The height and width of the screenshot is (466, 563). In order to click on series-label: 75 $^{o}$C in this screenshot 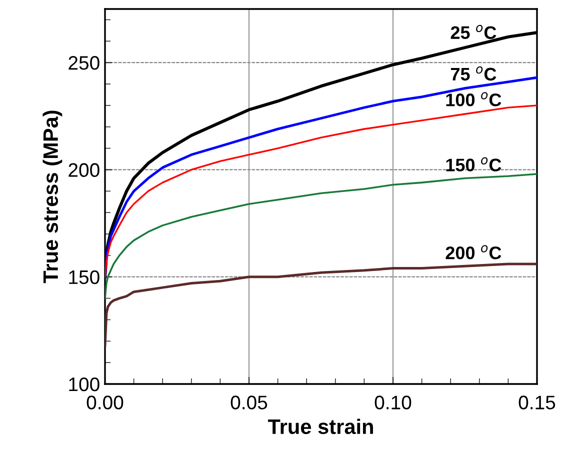, I will do `click(473, 73)`.